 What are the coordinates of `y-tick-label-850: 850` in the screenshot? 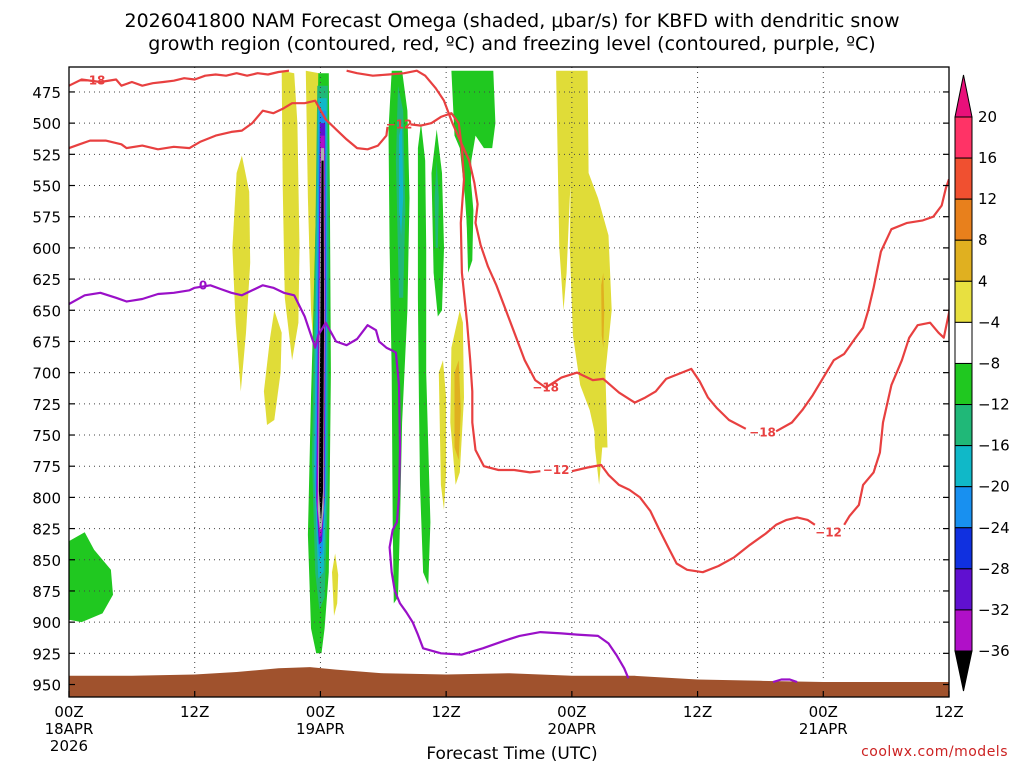 It's located at (46, 561).